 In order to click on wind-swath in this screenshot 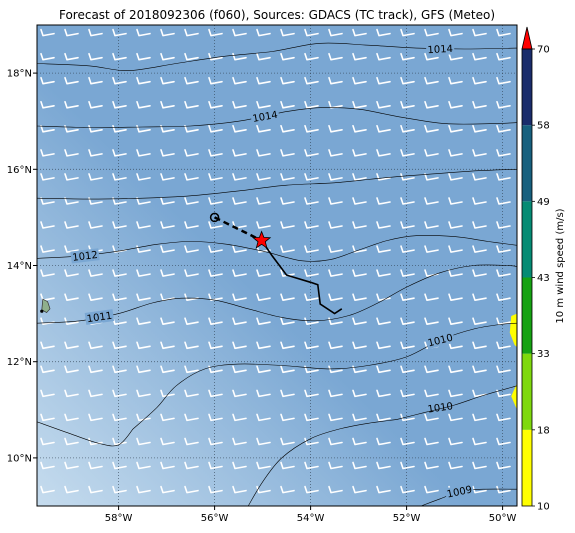, I will do `click(514, 396)`.